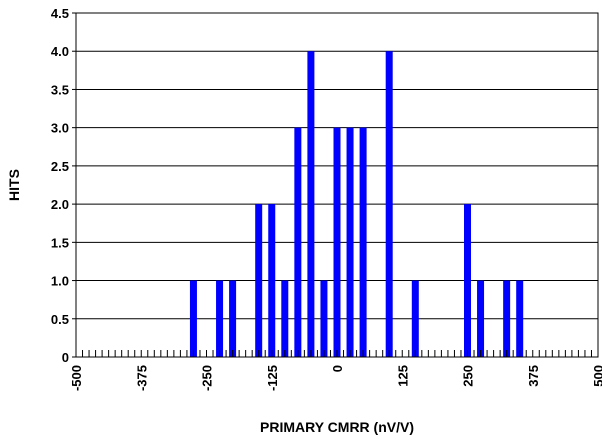  What do you see at coordinates (468, 376) in the screenshot?
I see `x-tick-label-6: 250` at bounding box center [468, 376].